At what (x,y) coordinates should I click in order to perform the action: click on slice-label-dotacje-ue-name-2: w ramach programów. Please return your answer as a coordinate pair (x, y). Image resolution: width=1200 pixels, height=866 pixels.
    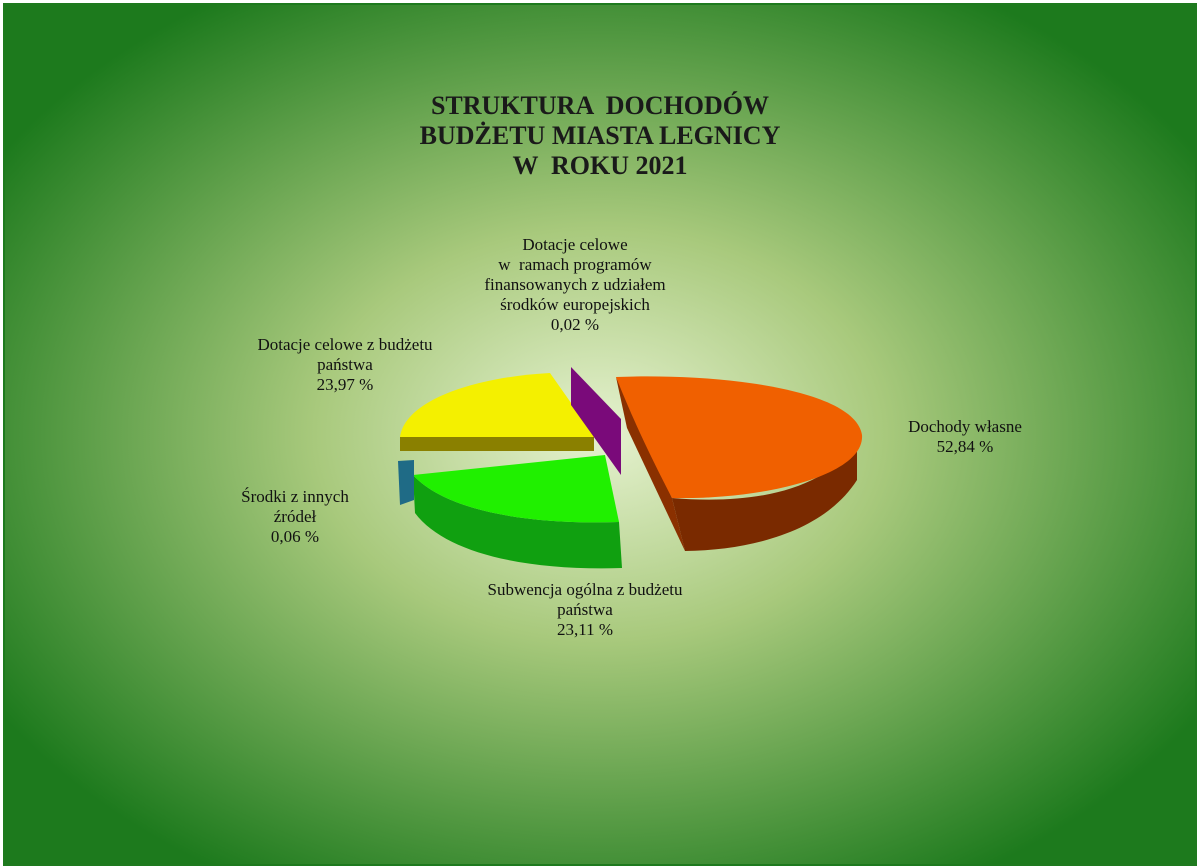
    Looking at the image, I should click on (575, 264).